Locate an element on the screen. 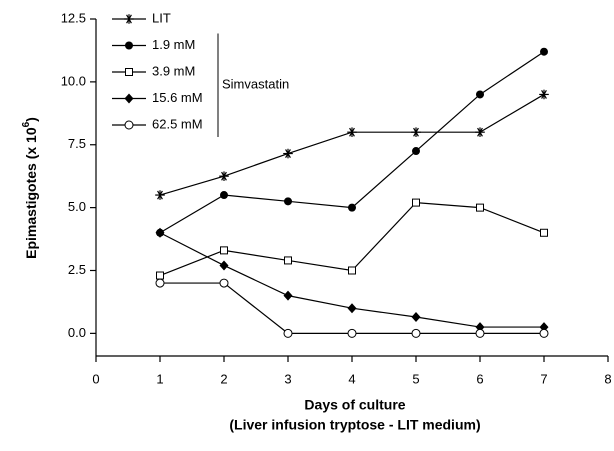  y-axis-title: Epimastigotes (x 106) is located at coordinates (30, 188).